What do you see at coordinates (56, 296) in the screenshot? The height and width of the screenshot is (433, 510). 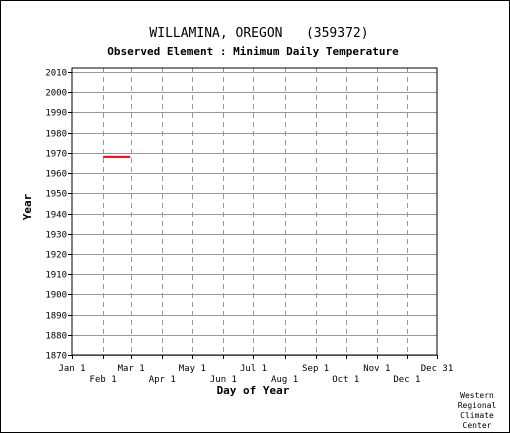 I see `y-tick-label: 1900` at bounding box center [56, 296].